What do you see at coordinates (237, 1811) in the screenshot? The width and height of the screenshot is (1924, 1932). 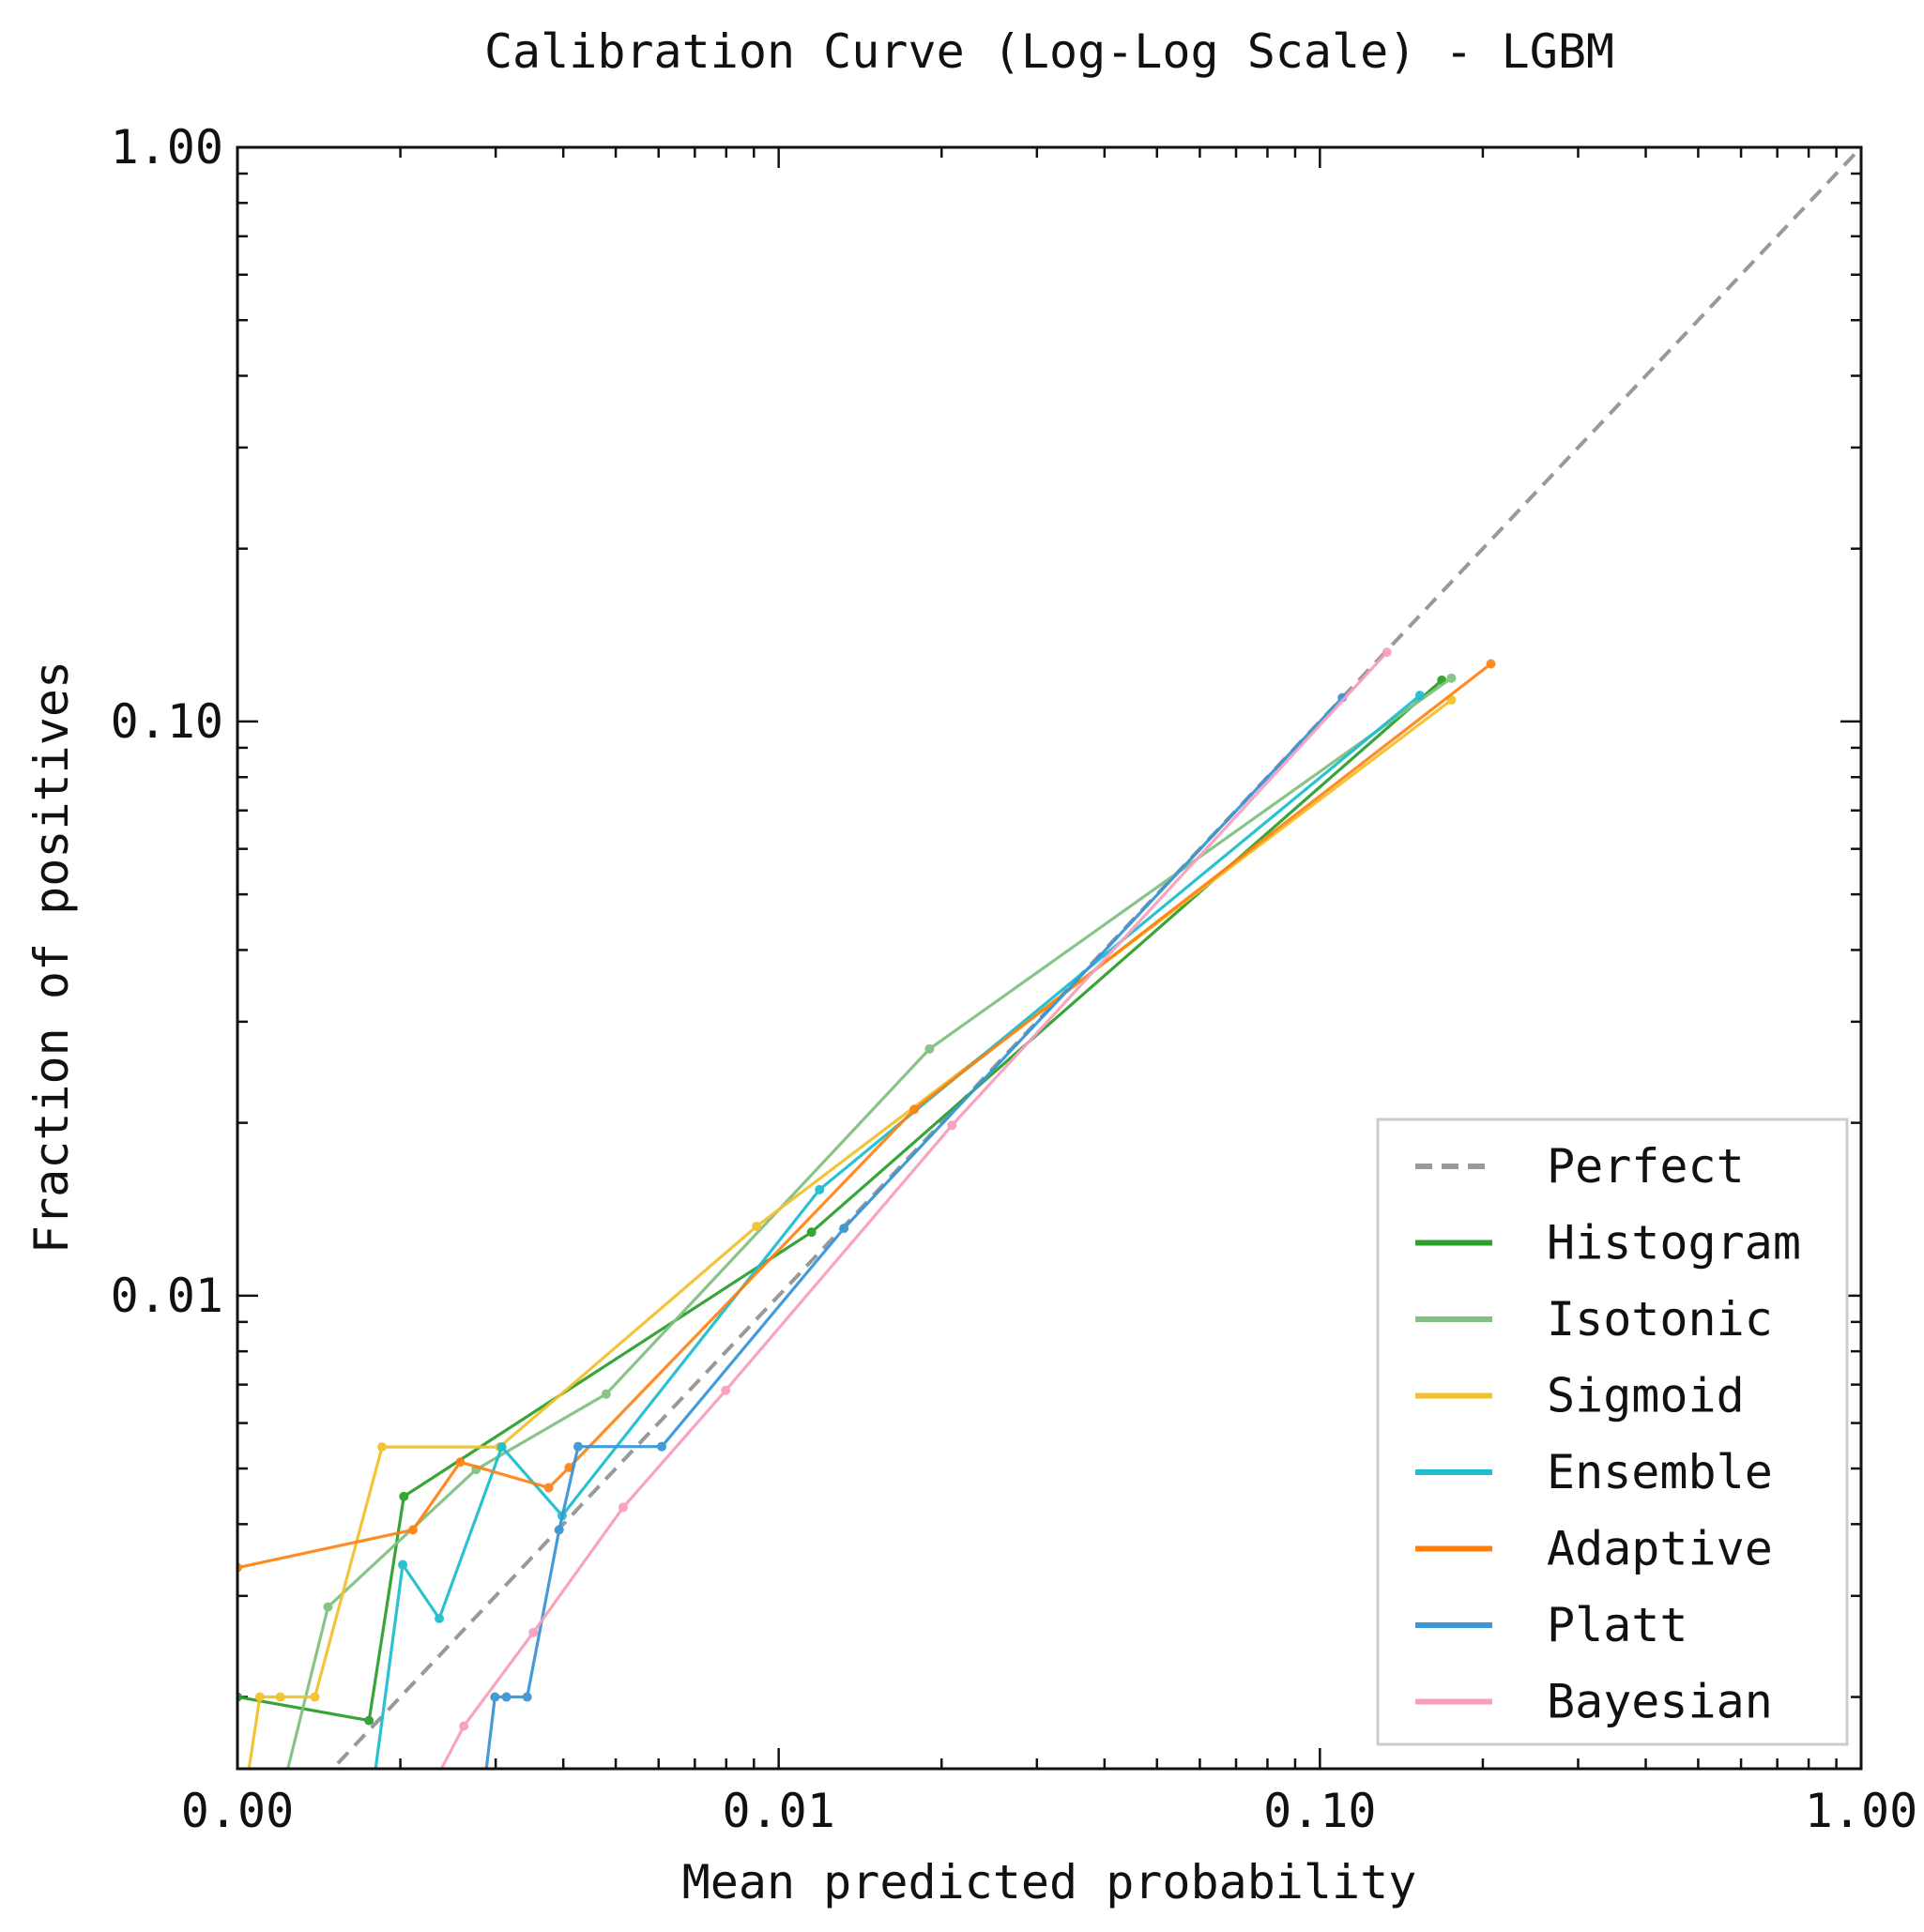 I see `x-tick-label: 0.00` at bounding box center [237, 1811].